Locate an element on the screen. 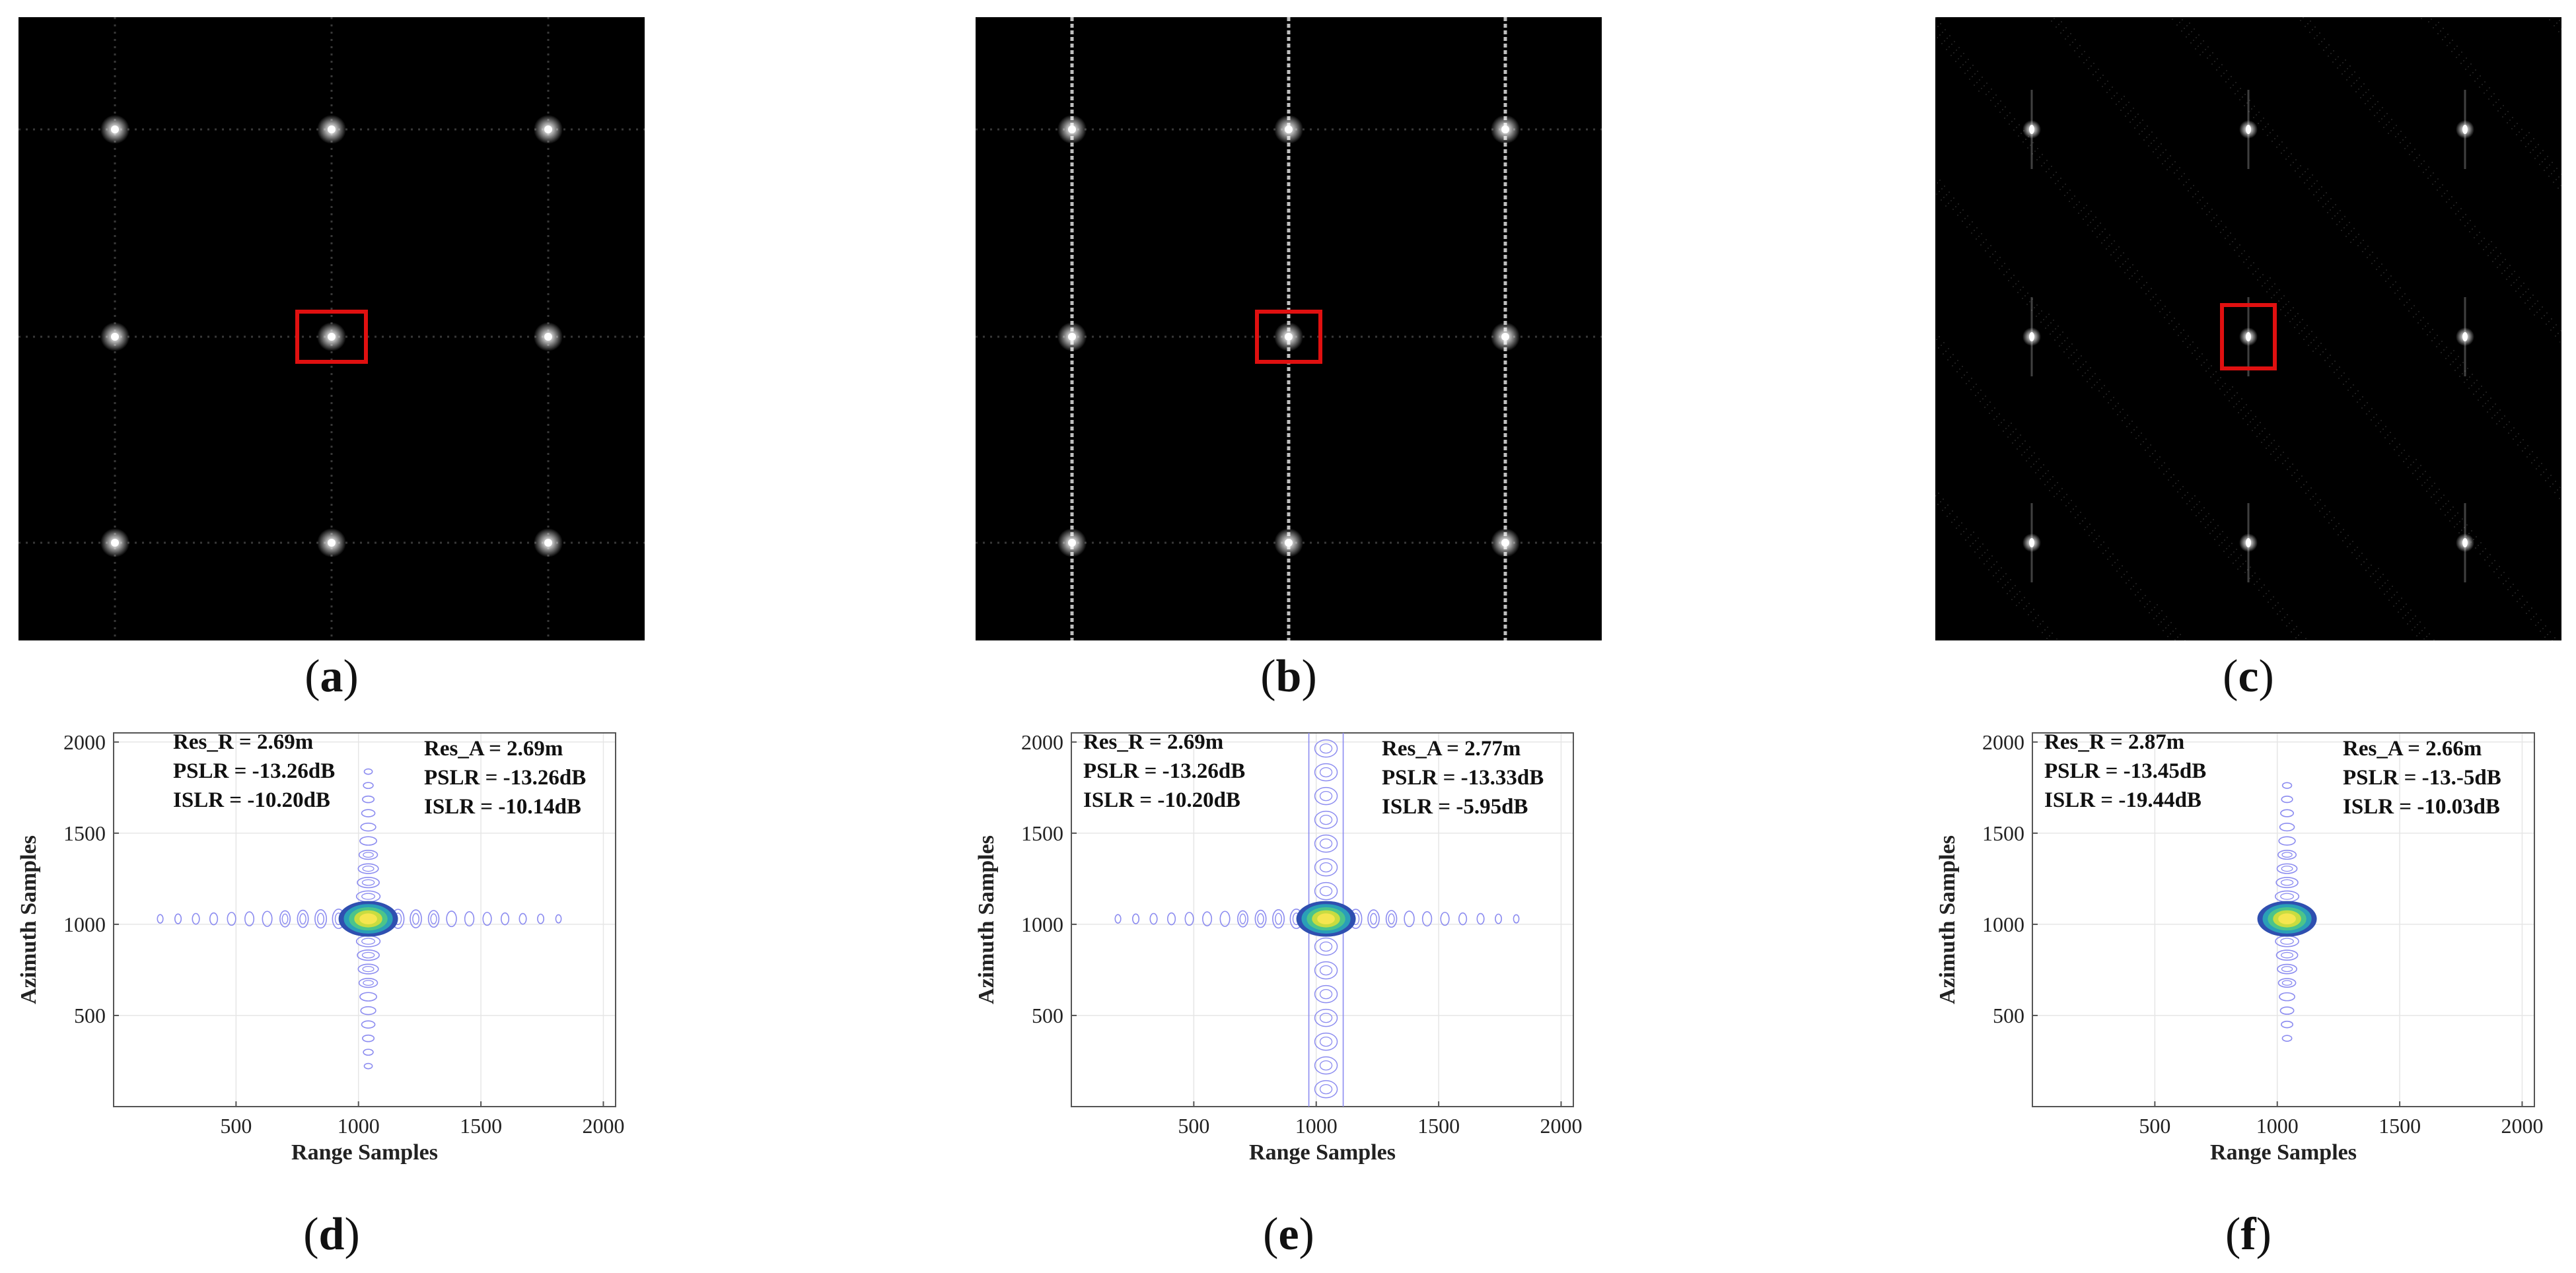  y-tick-label: 1500 is located at coordinates (1042, 833).